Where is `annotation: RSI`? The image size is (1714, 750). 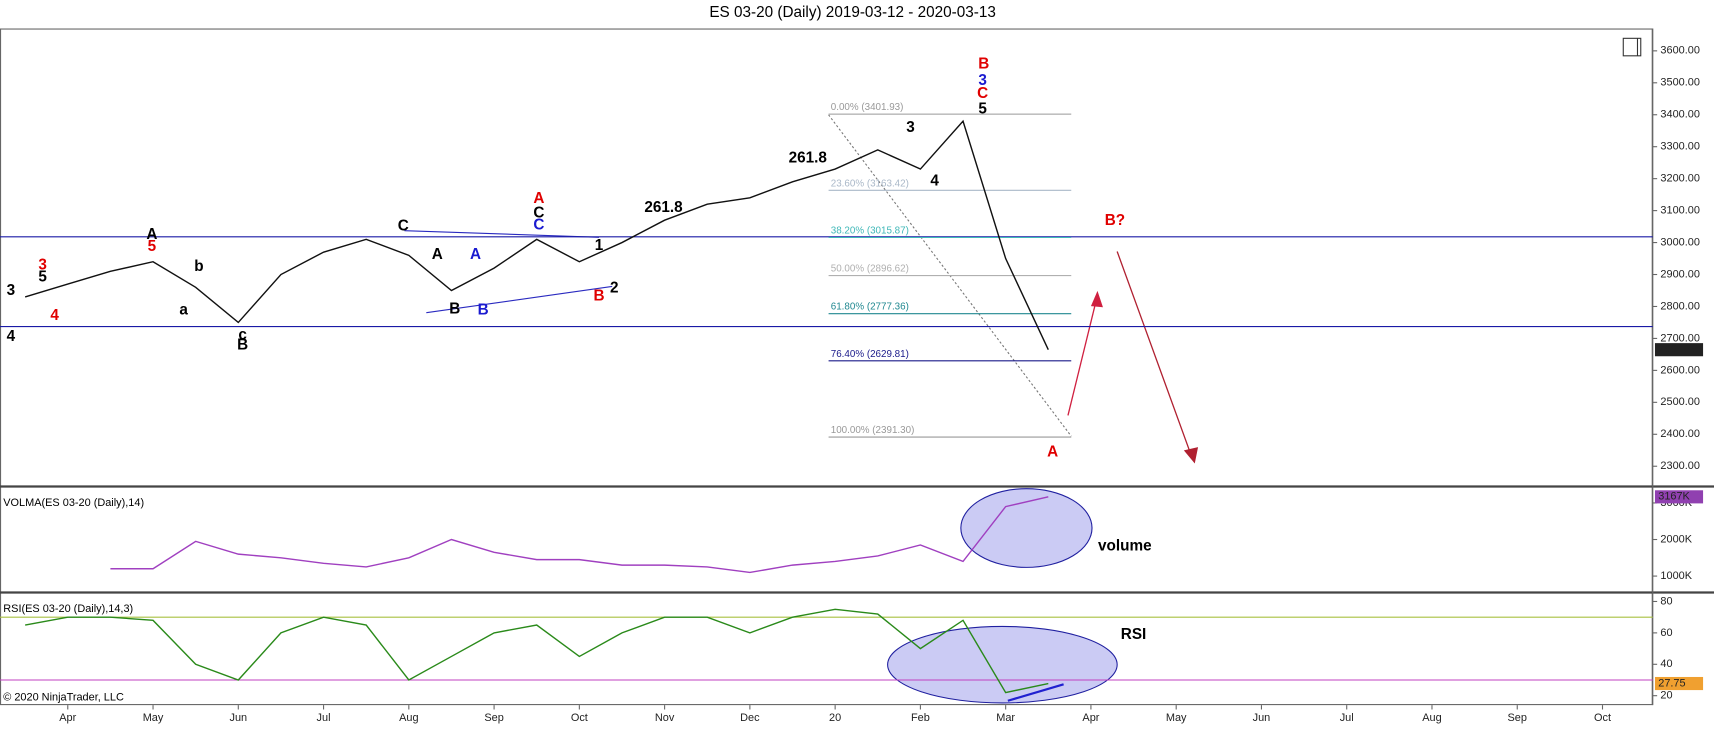 annotation: RSI is located at coordinates (1134, 634).